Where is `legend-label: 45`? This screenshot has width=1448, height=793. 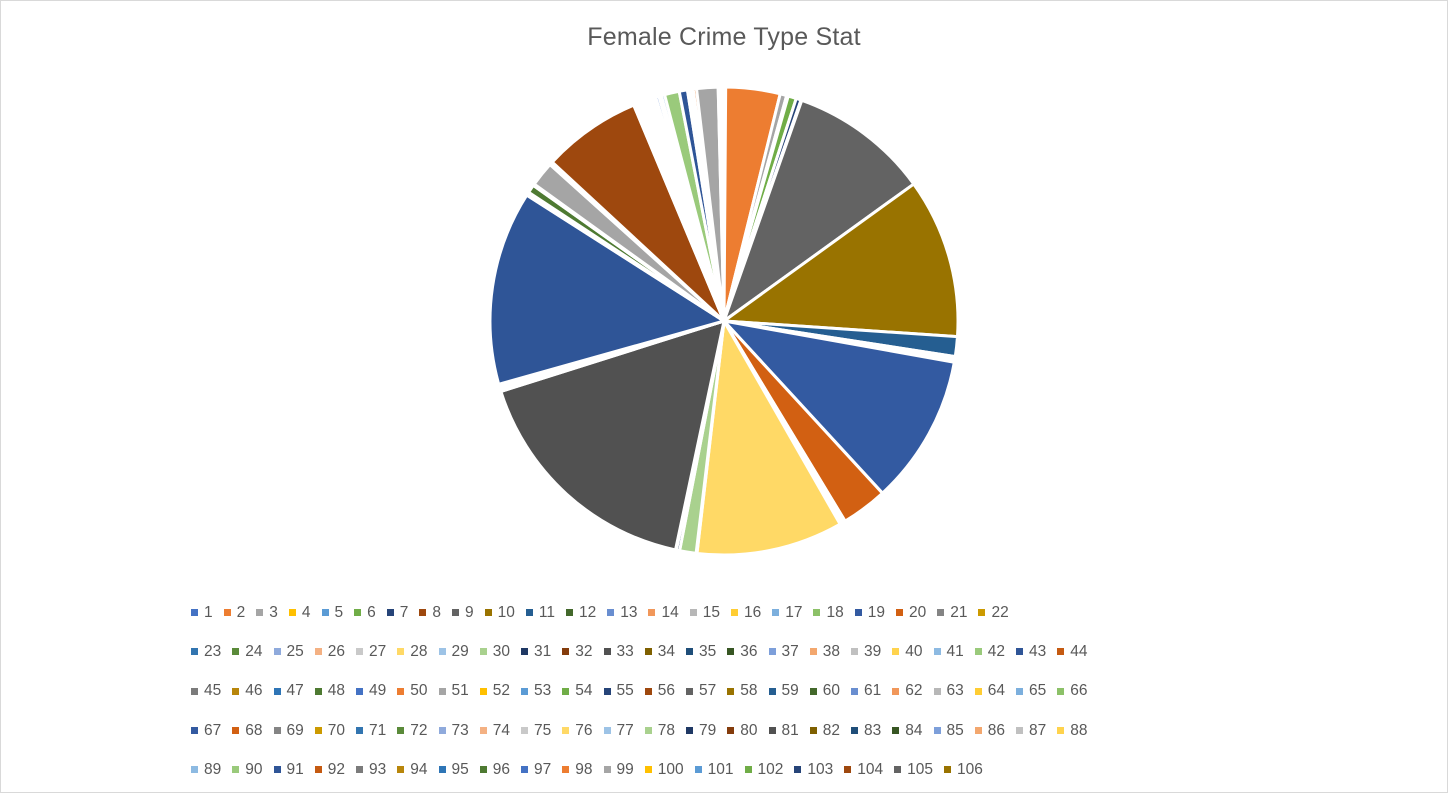 legend-label: 45 is located at coordinates (213, 691).